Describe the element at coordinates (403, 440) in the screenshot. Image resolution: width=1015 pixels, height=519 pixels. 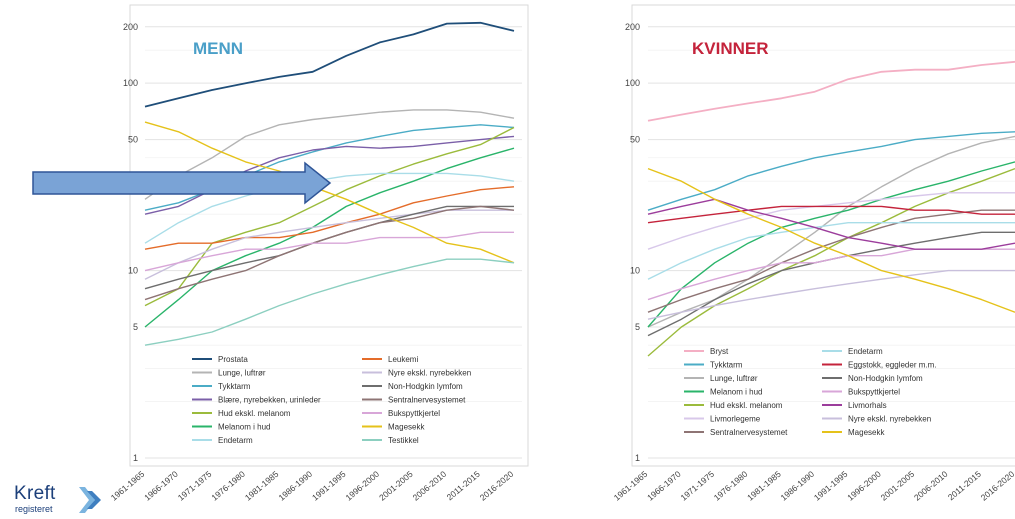
I see `men-legend-label: Testikkel` at that location.